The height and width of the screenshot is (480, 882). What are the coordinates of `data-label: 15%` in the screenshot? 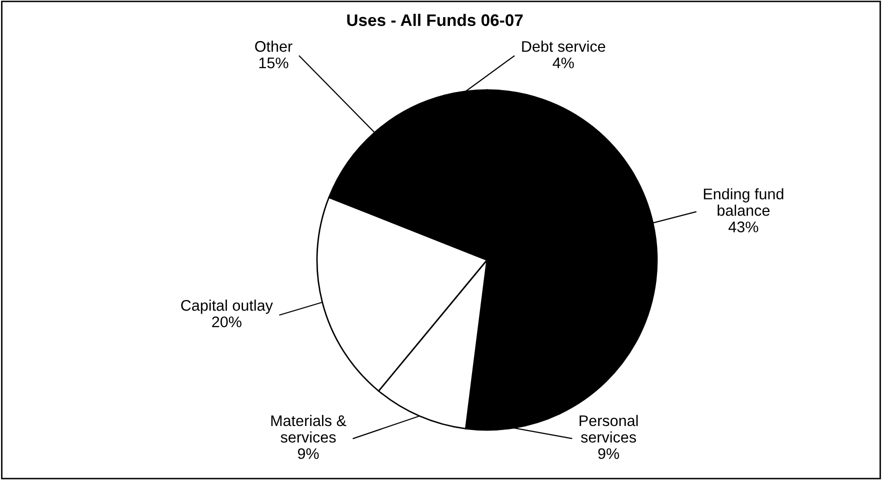 It's located at (273, 63).